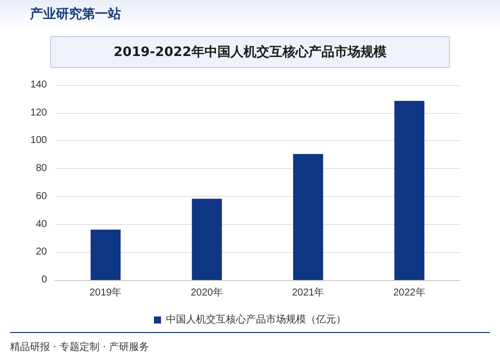 The image size is (500, 362). Describe the element at coordinates (42, 196) in the screenshot. I see `y-tick-label: 60` at that location.